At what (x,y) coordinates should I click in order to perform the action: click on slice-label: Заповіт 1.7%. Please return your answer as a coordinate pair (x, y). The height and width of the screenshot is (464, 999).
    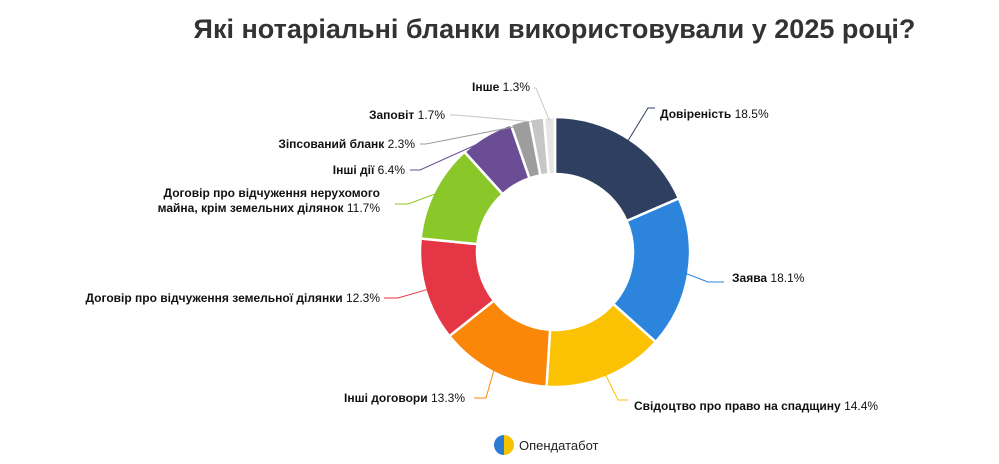
    Looking at the image, I should click on (407, 115).